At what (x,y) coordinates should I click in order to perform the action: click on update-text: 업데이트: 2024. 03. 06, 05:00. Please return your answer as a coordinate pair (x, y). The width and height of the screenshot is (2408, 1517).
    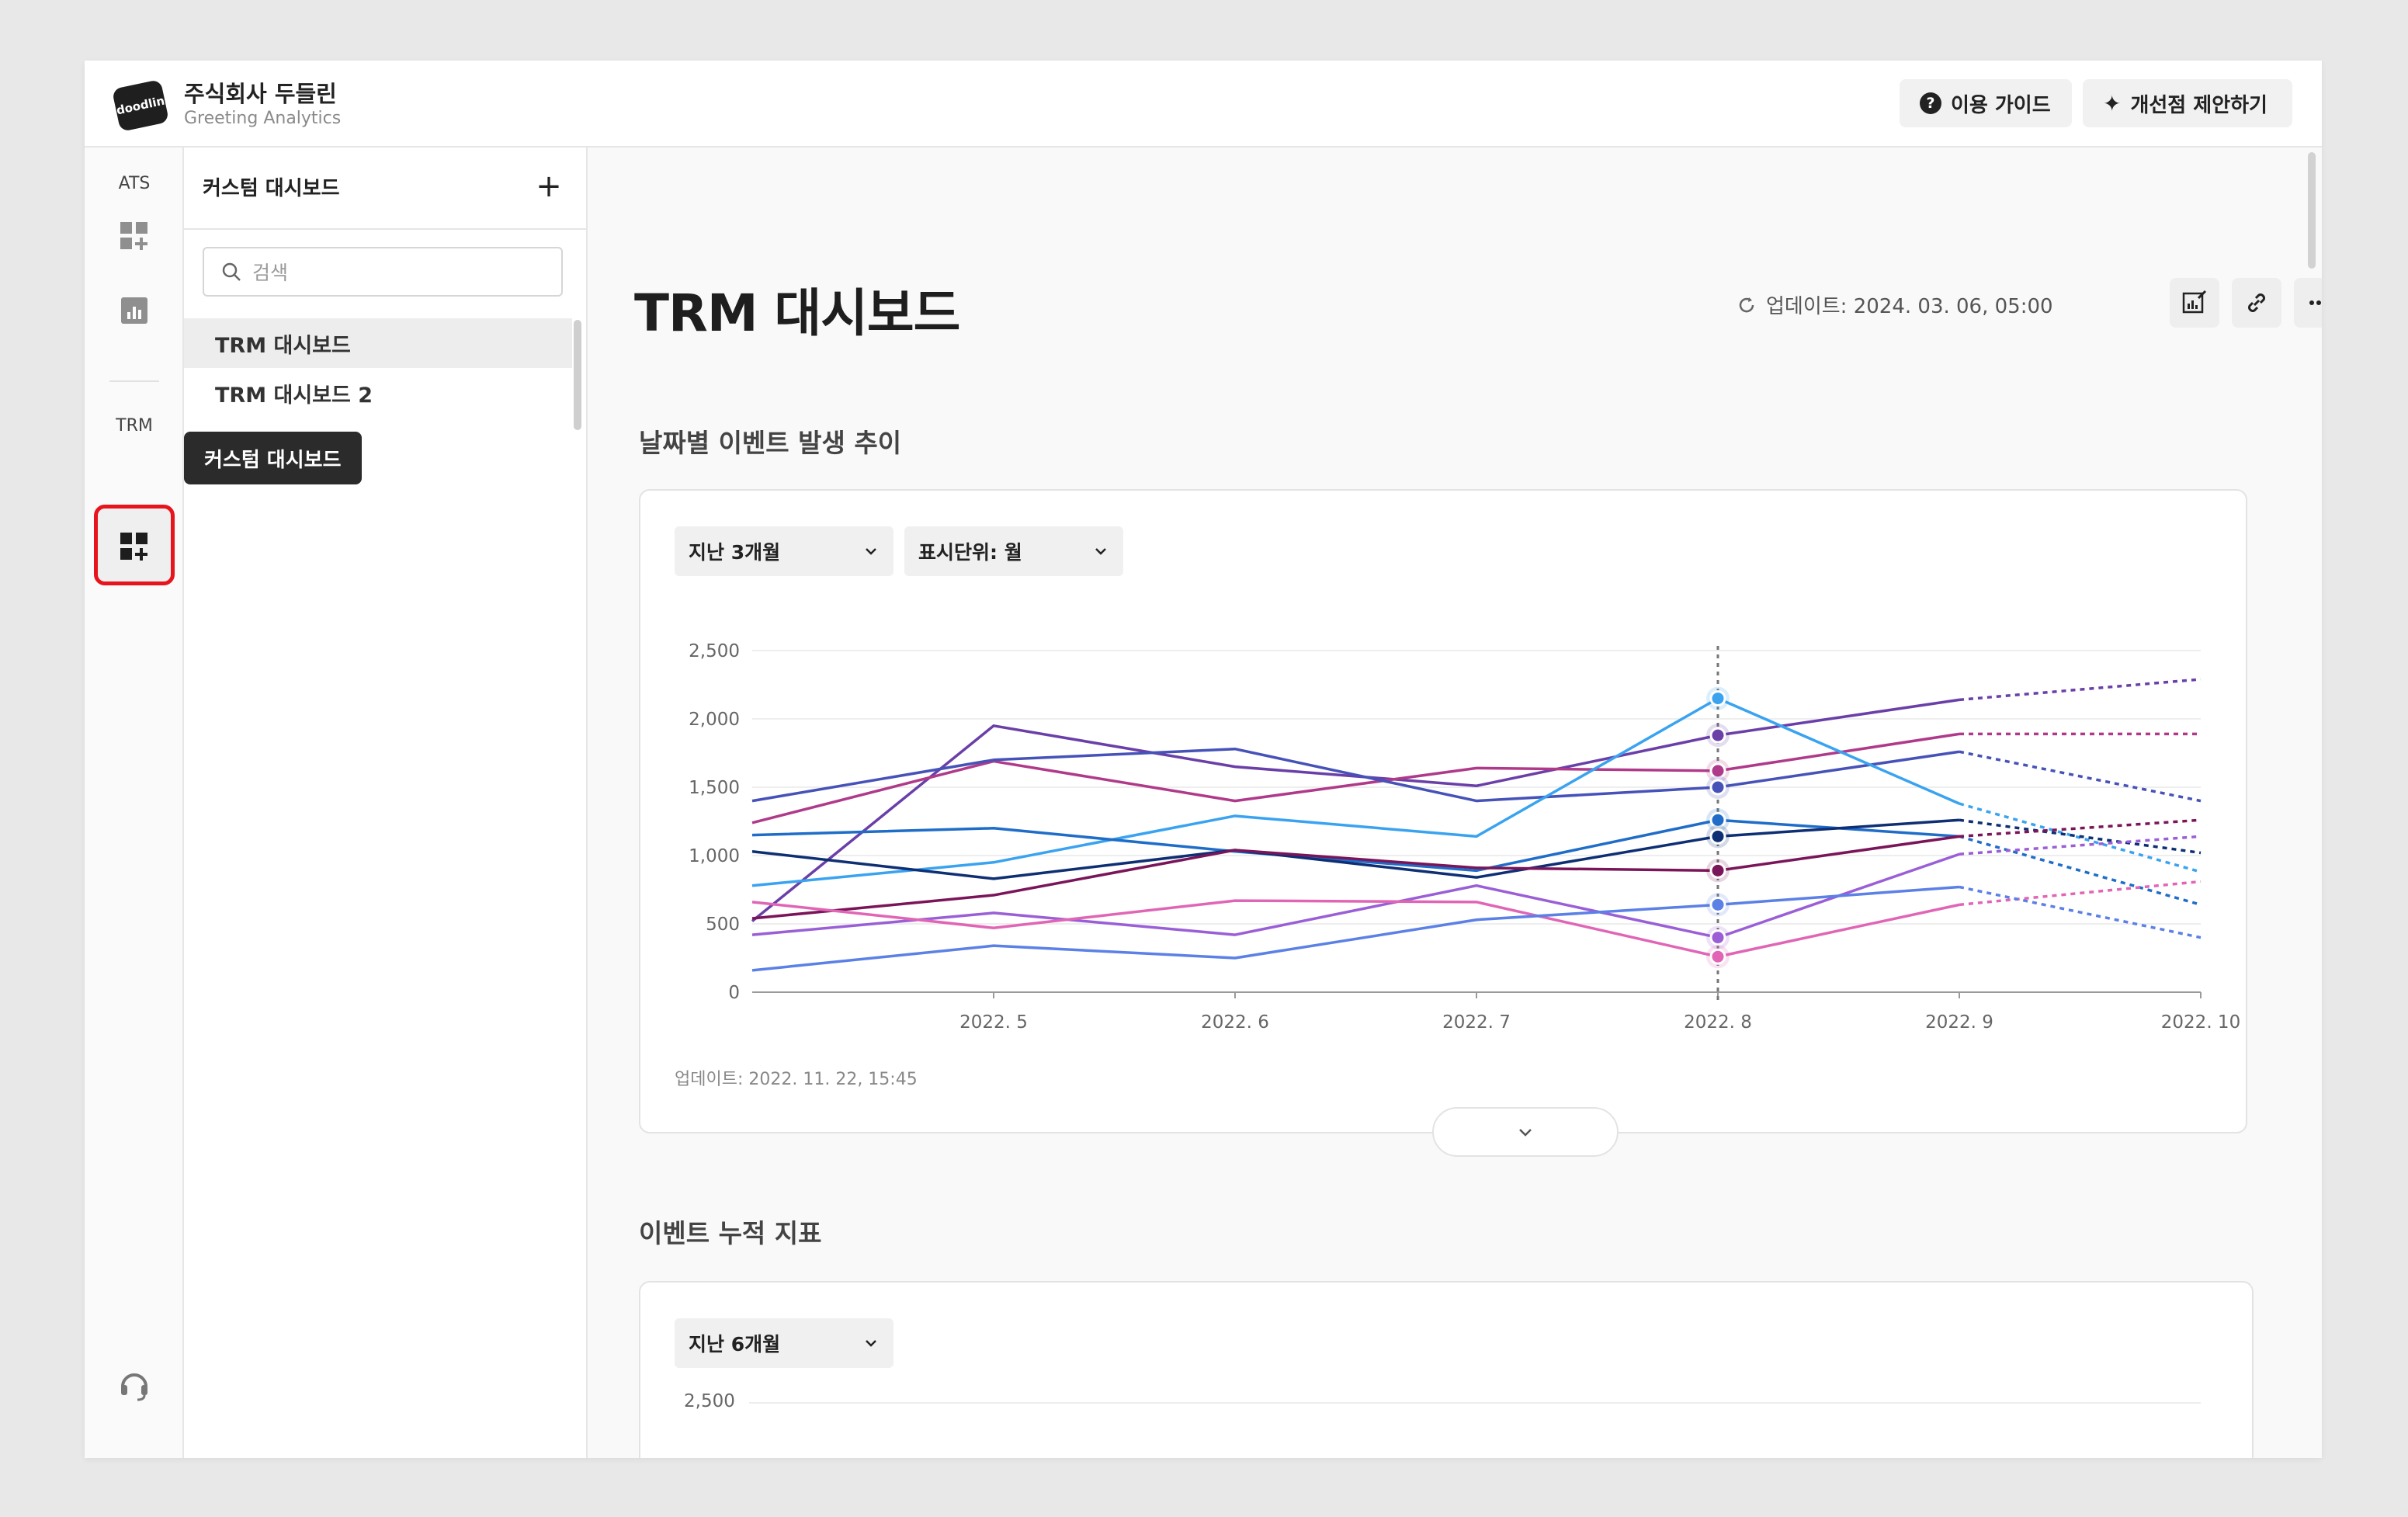
    Looking at the image, I should click on (1909, 306).